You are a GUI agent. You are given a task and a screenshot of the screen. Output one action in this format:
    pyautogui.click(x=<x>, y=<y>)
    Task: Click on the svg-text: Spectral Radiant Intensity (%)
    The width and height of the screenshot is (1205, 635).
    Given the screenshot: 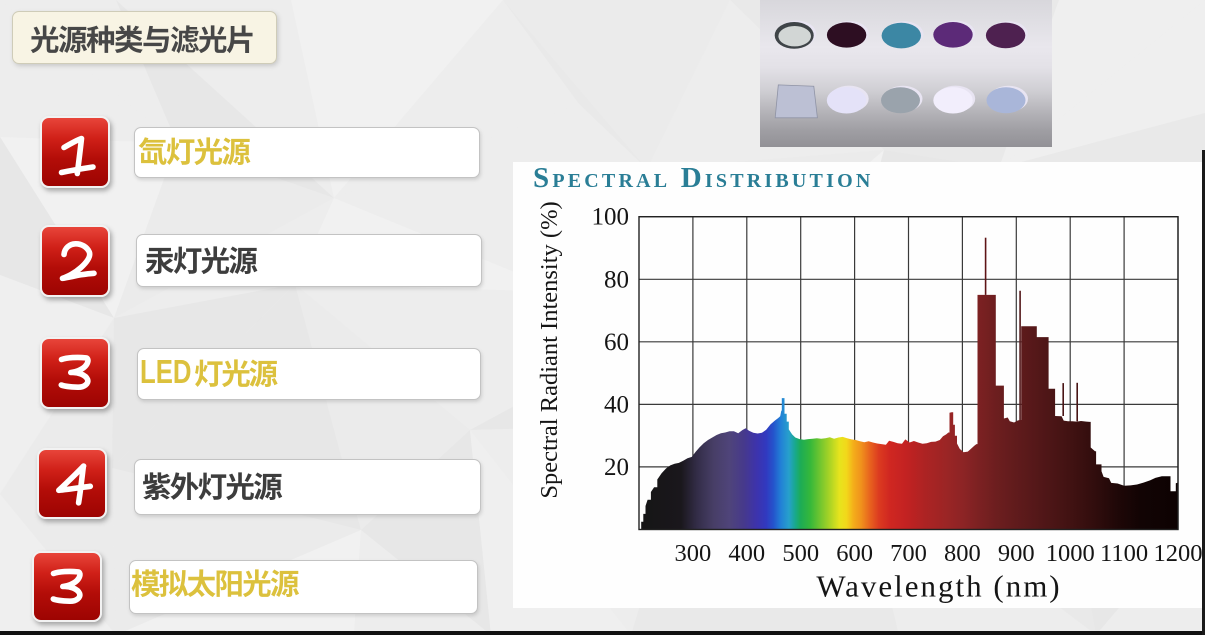 What is the action you would take?
    pyautogui.click(x=549, y=349)
    